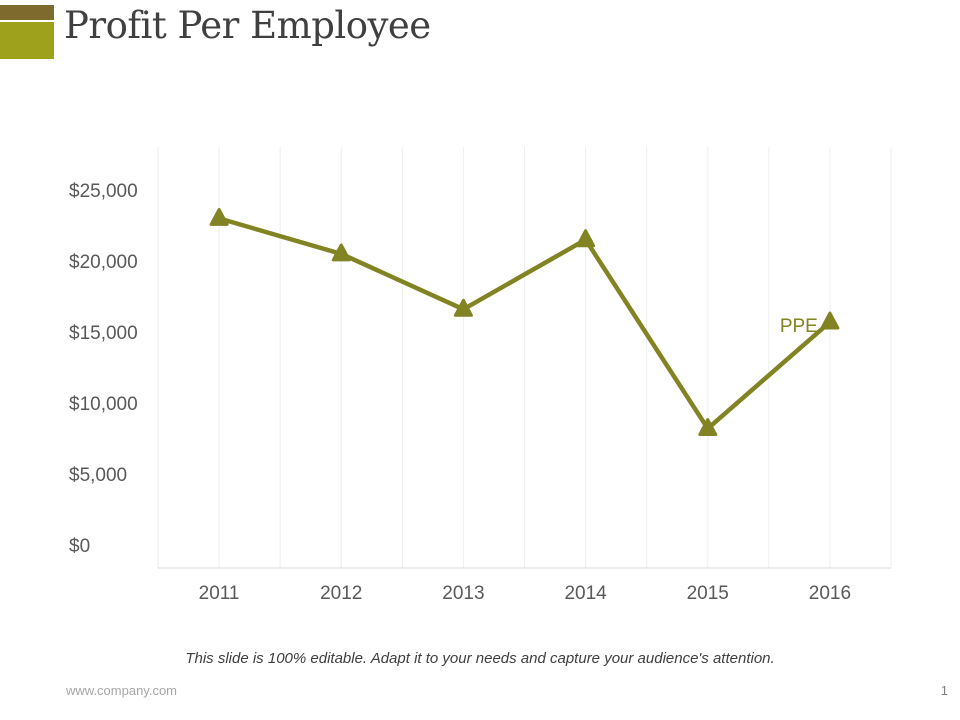 The width and height of the screenshot is (960, 720). What do you see at coordinates (219, 593) in the screenshot?
I see `x-tick-label: 2011` at bounding box center [219, 593].